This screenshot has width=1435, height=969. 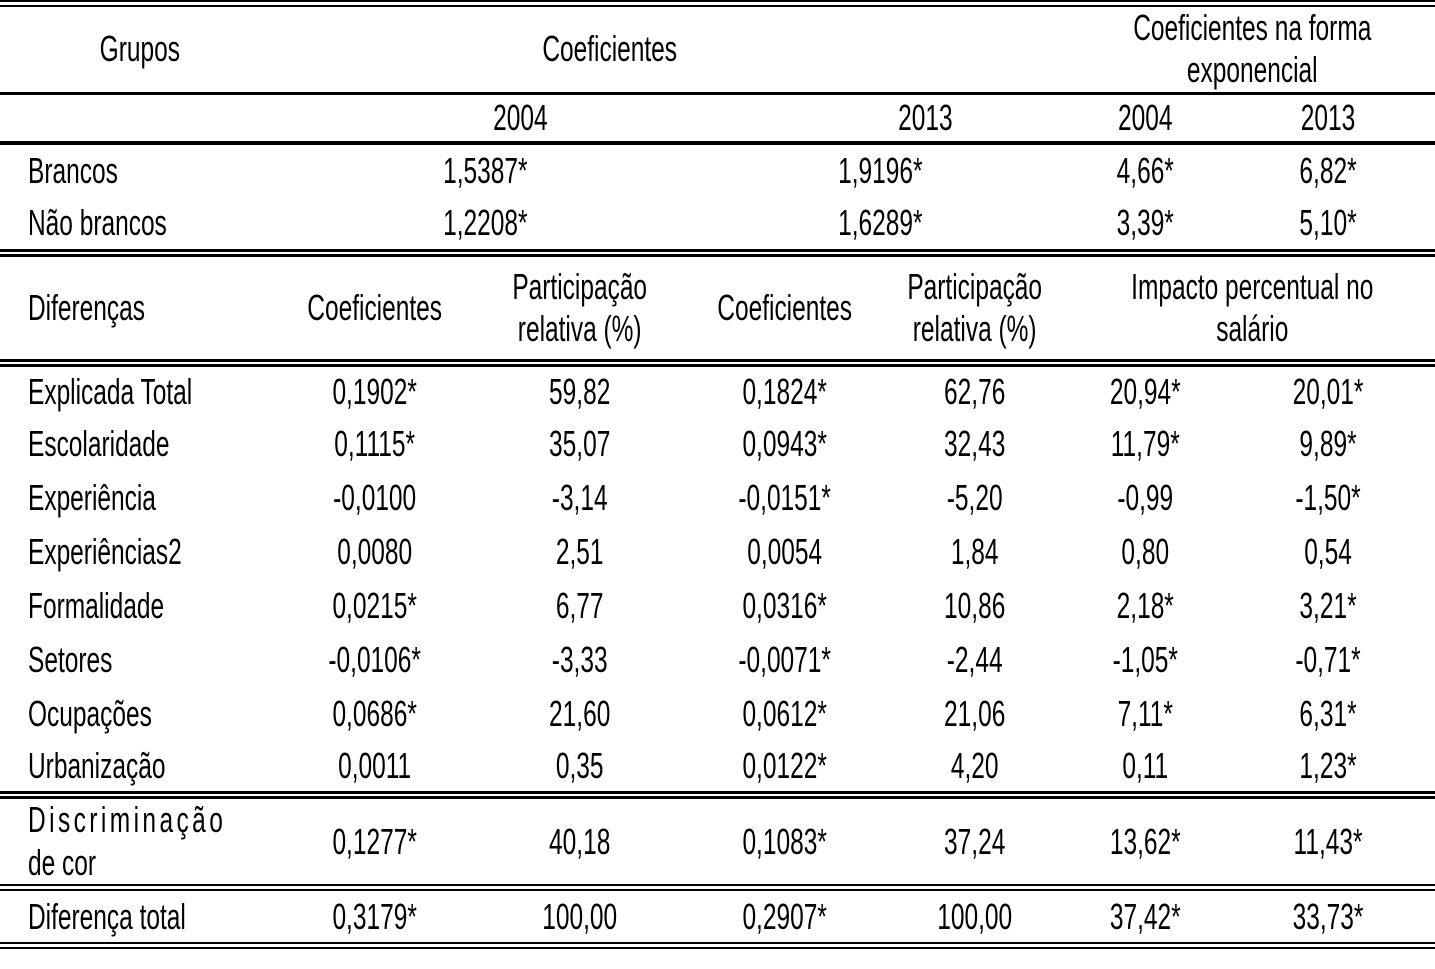 I want to click on row-label-text: Brancos, so click(x=73, y=171).